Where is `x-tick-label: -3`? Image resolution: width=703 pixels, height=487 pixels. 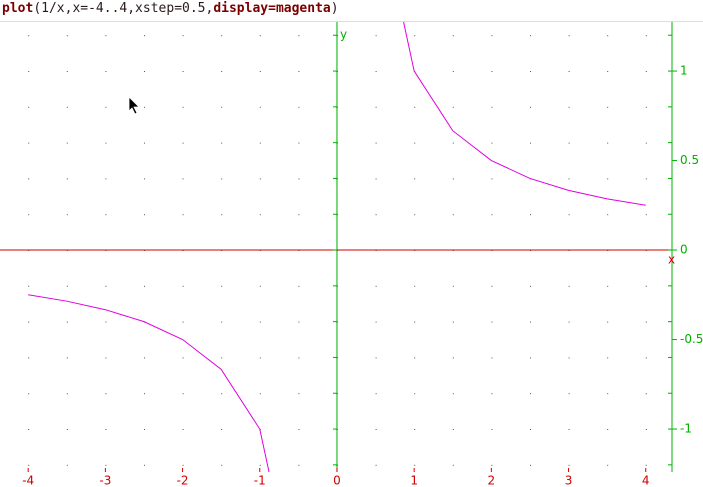
x-tick-label: -3 is located at coordinates (105, 480).